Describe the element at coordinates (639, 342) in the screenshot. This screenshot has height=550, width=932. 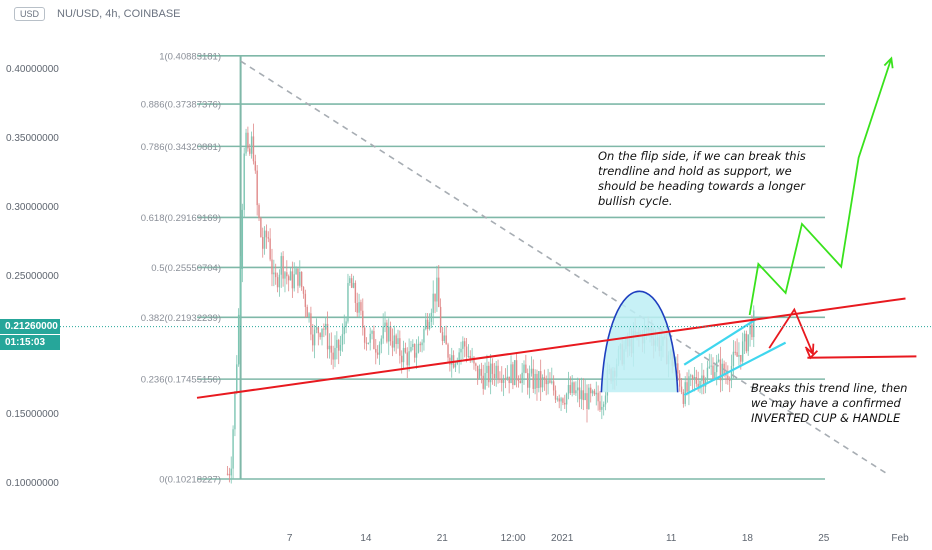
I see `cup-fill` at that location.